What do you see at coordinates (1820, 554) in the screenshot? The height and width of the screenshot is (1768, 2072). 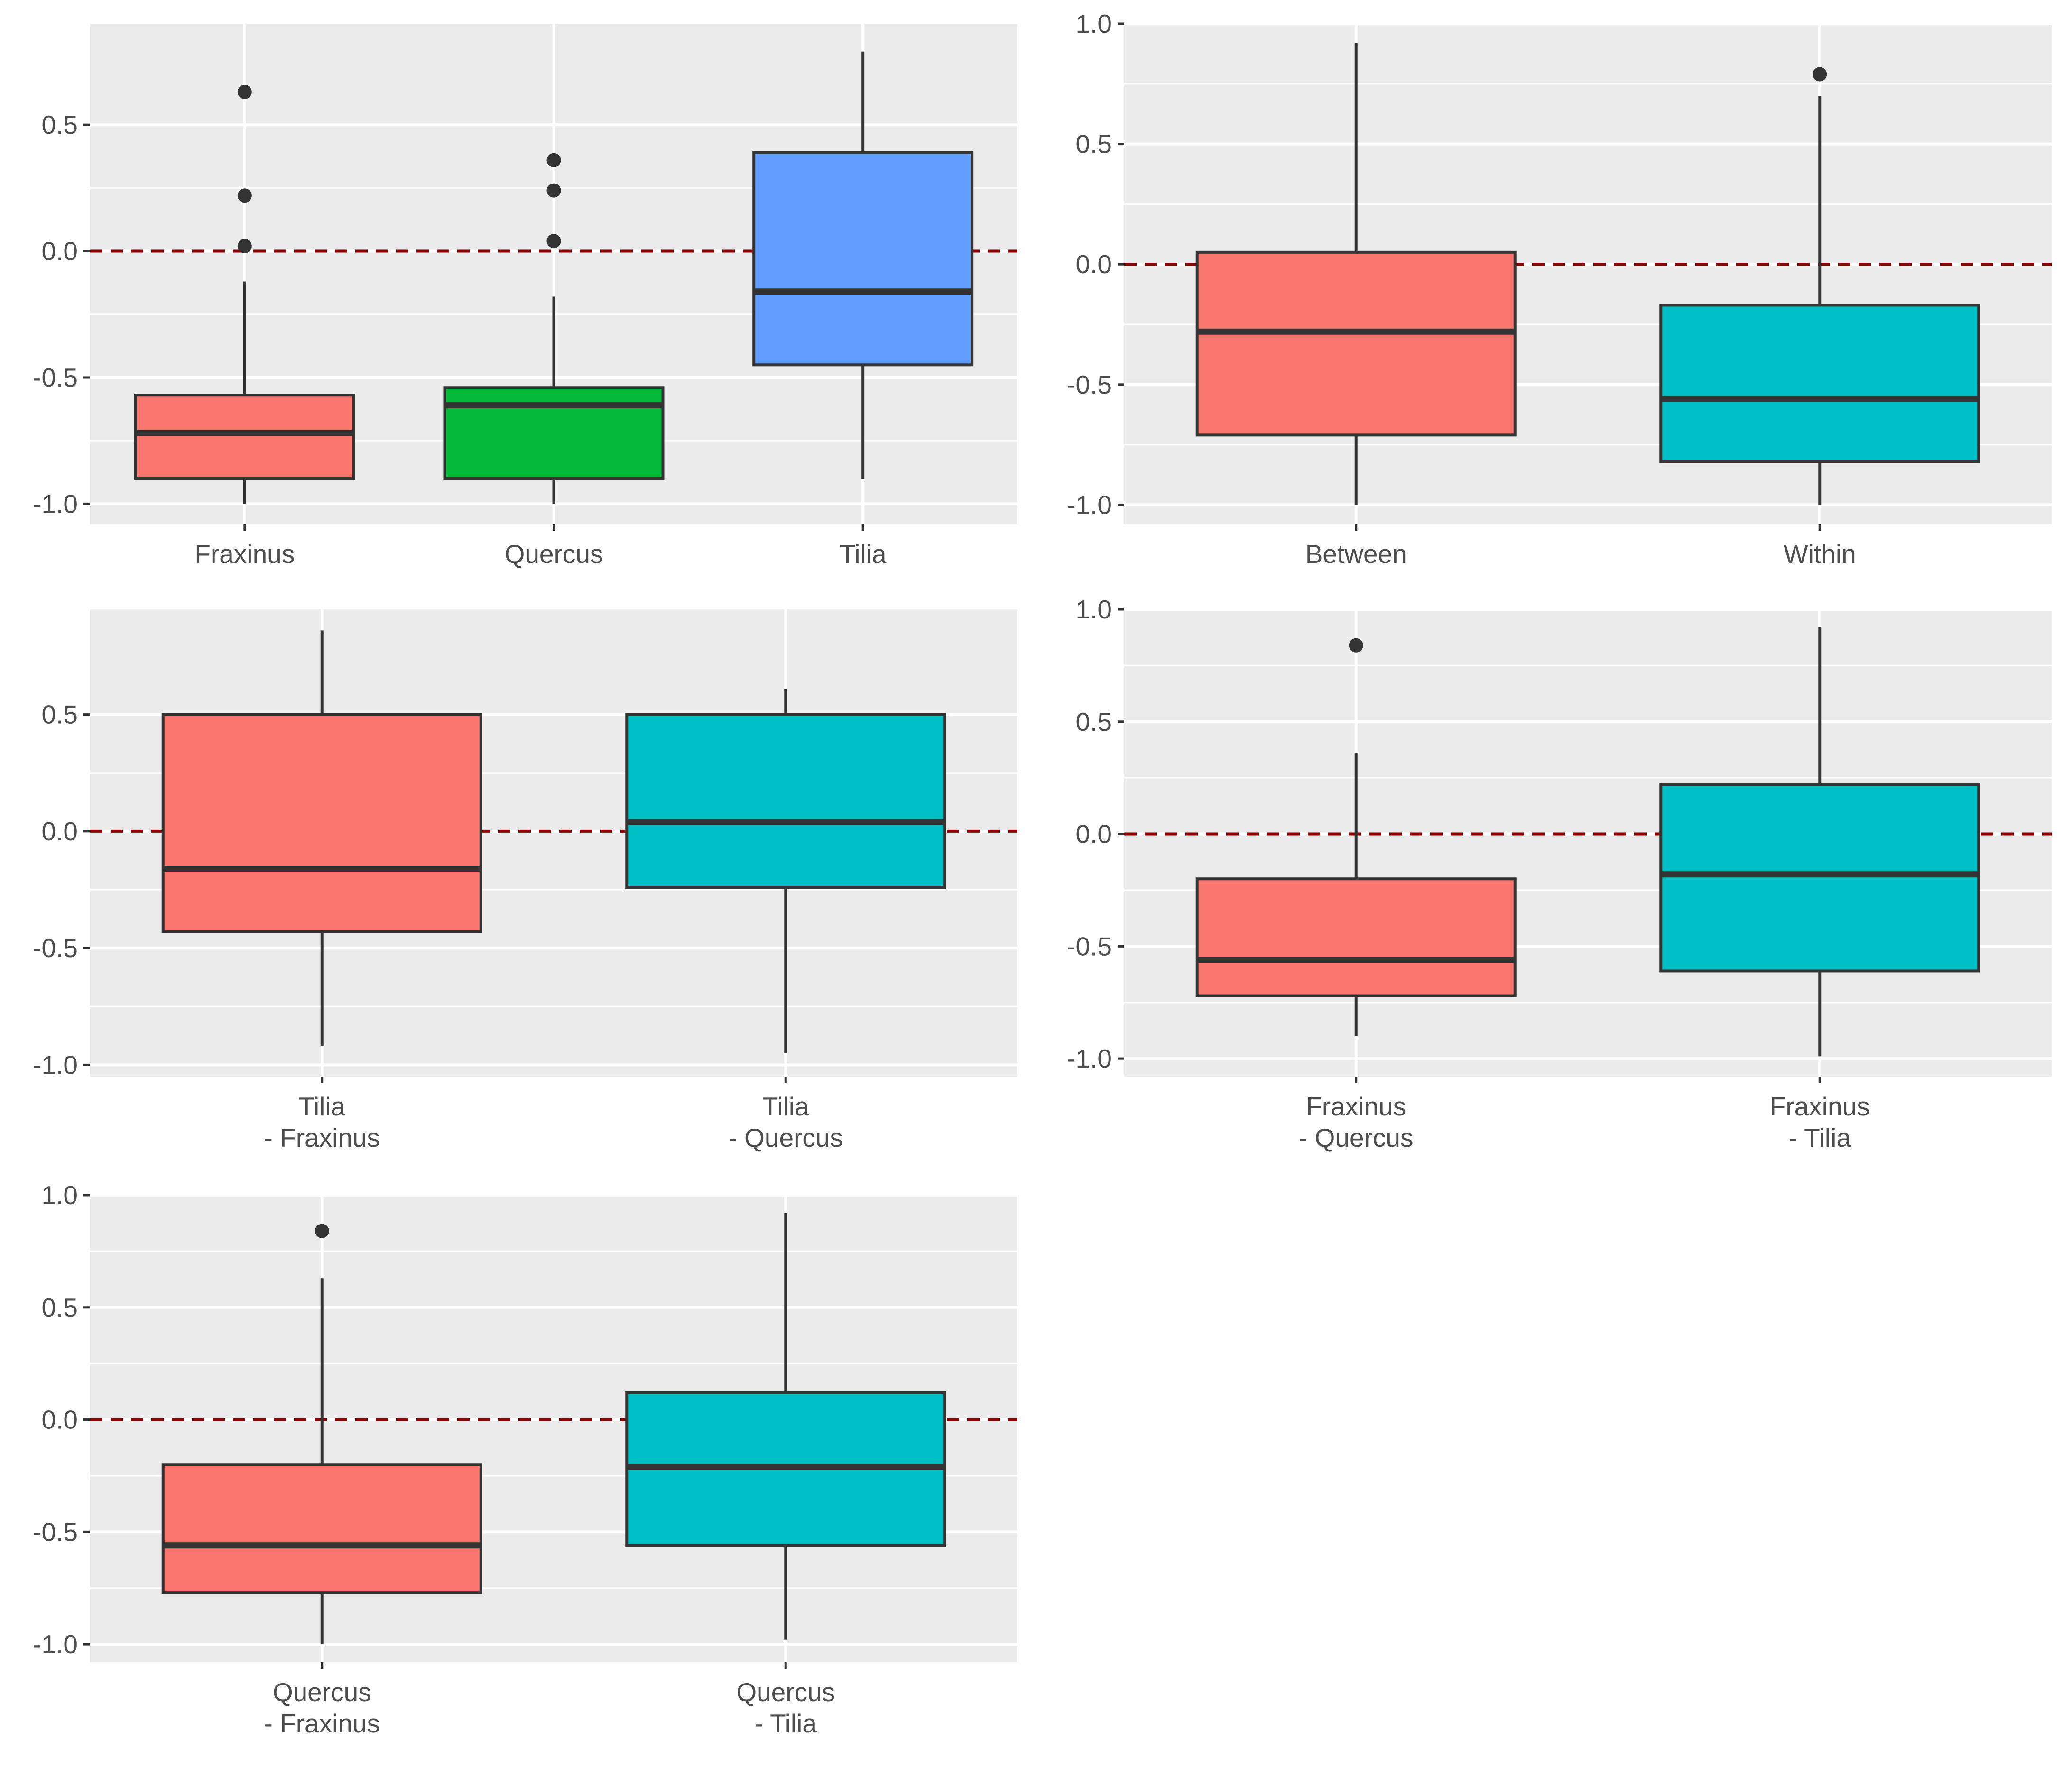 I see `x-tick-label: Within` at bounding box center [1820, 554].